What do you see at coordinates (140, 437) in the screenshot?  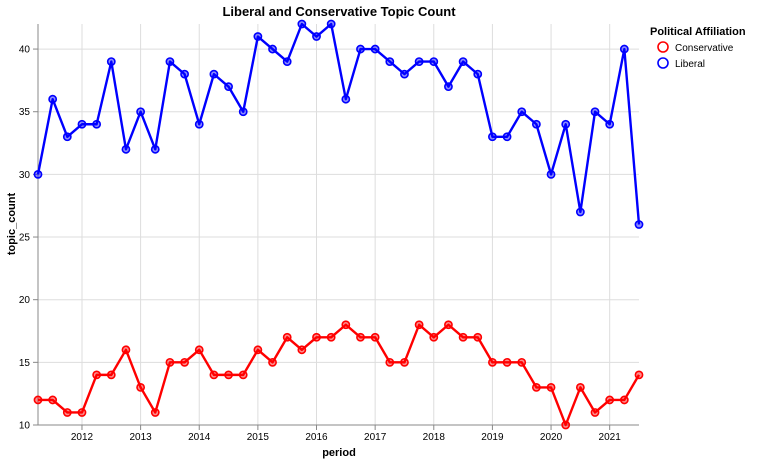 I see `x-tick-label: 2013` at bounding box center [140, 437].